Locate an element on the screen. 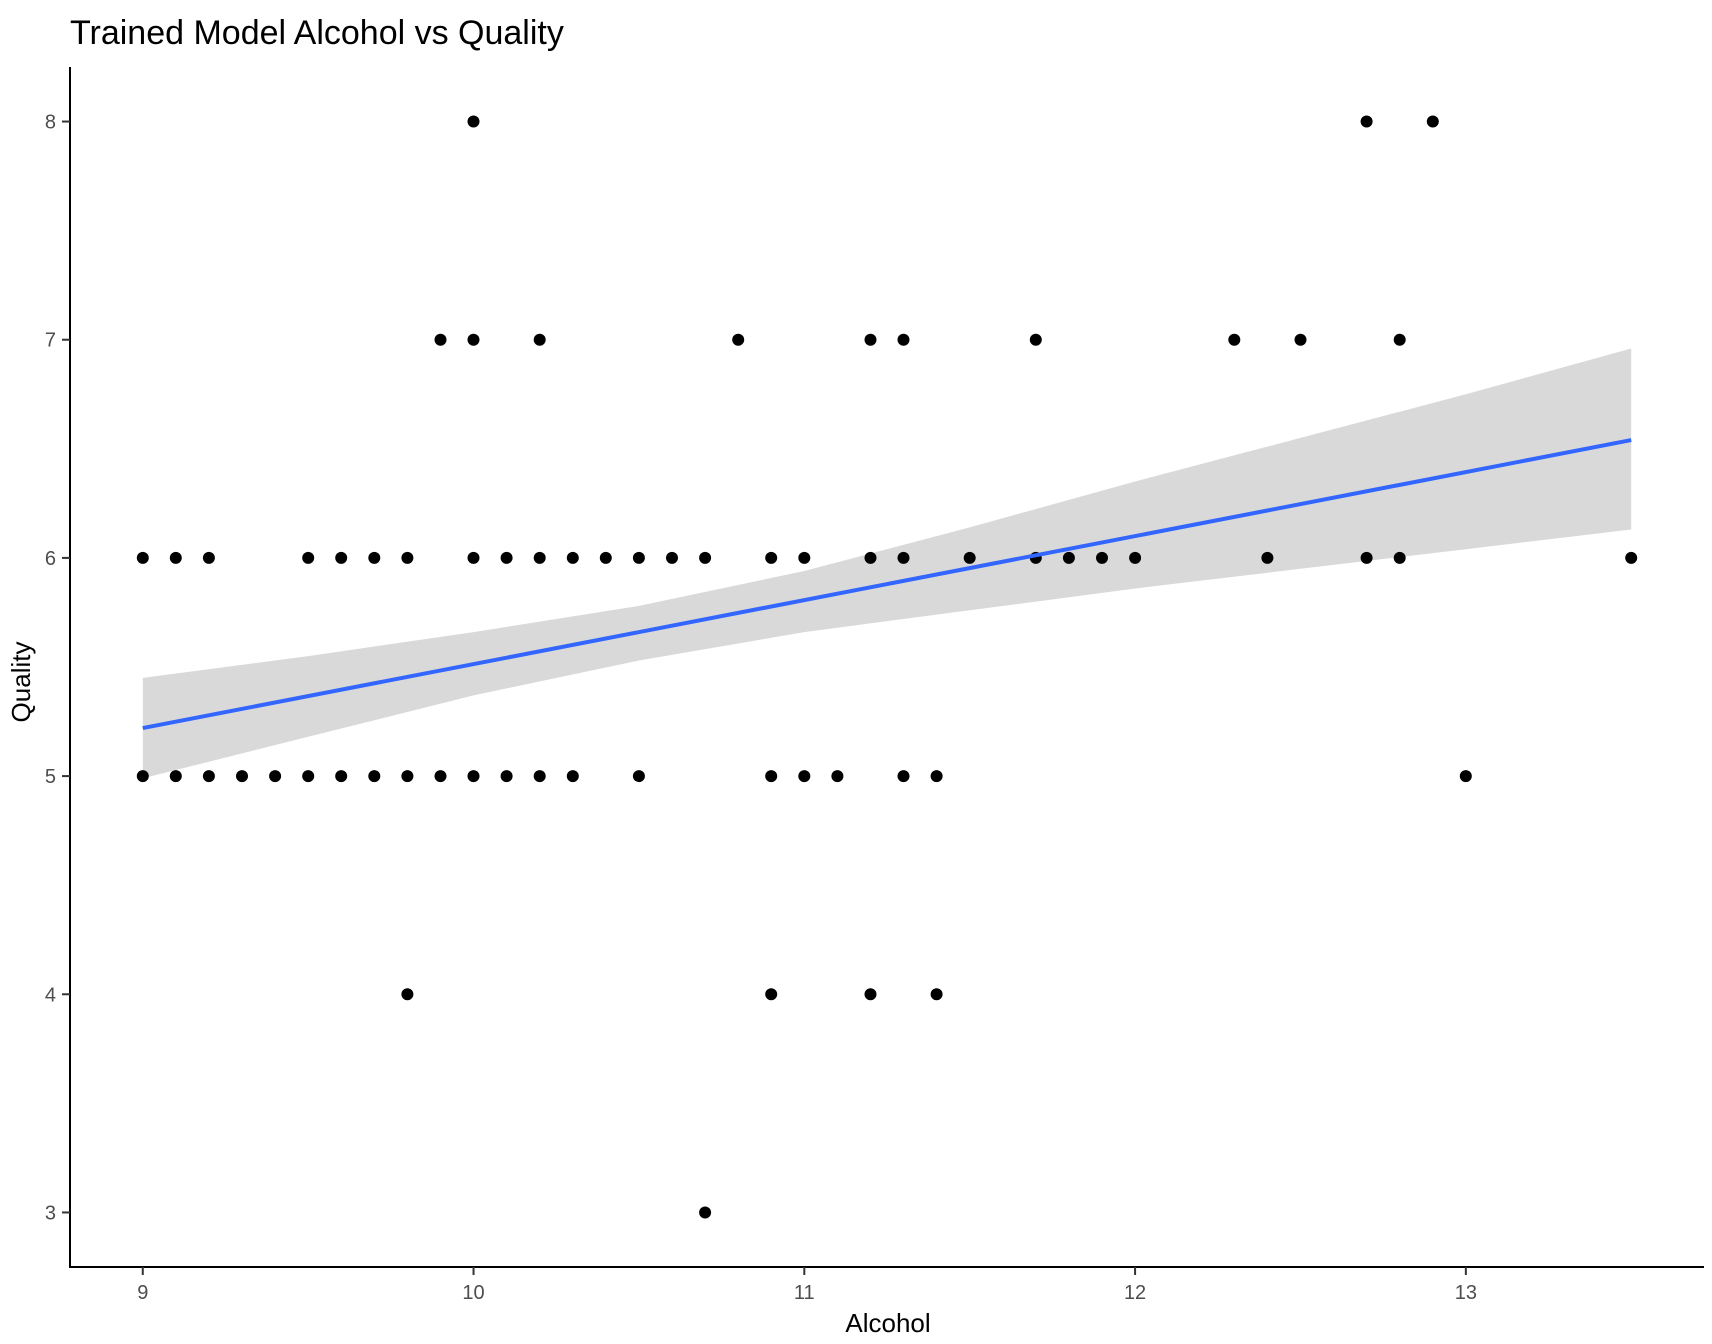 This screenshot has width=1712, height=1344. x-tick-label: 11 is located at coordinates (804, 1293).